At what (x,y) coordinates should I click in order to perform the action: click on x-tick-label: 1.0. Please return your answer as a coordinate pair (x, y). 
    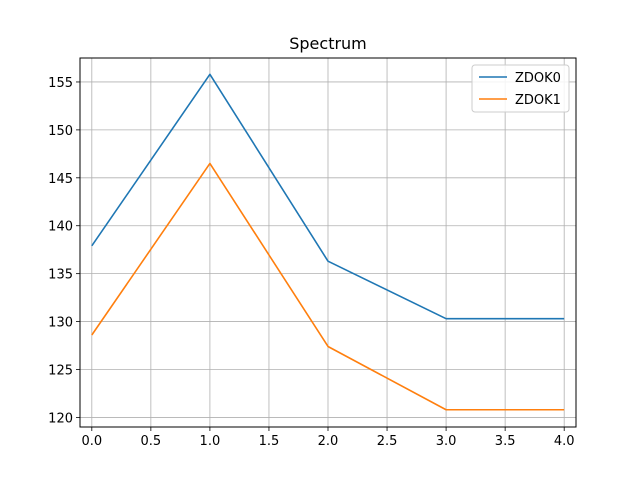
    Looking at the image, I should click on (210, 441).